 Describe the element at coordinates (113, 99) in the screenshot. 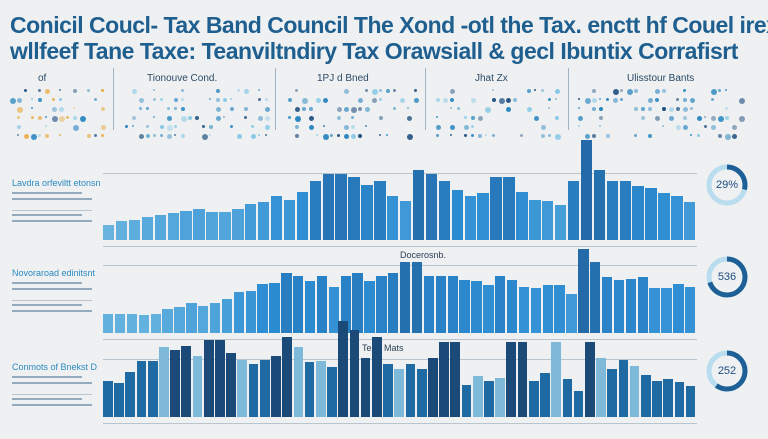

I see `divider` at that location.